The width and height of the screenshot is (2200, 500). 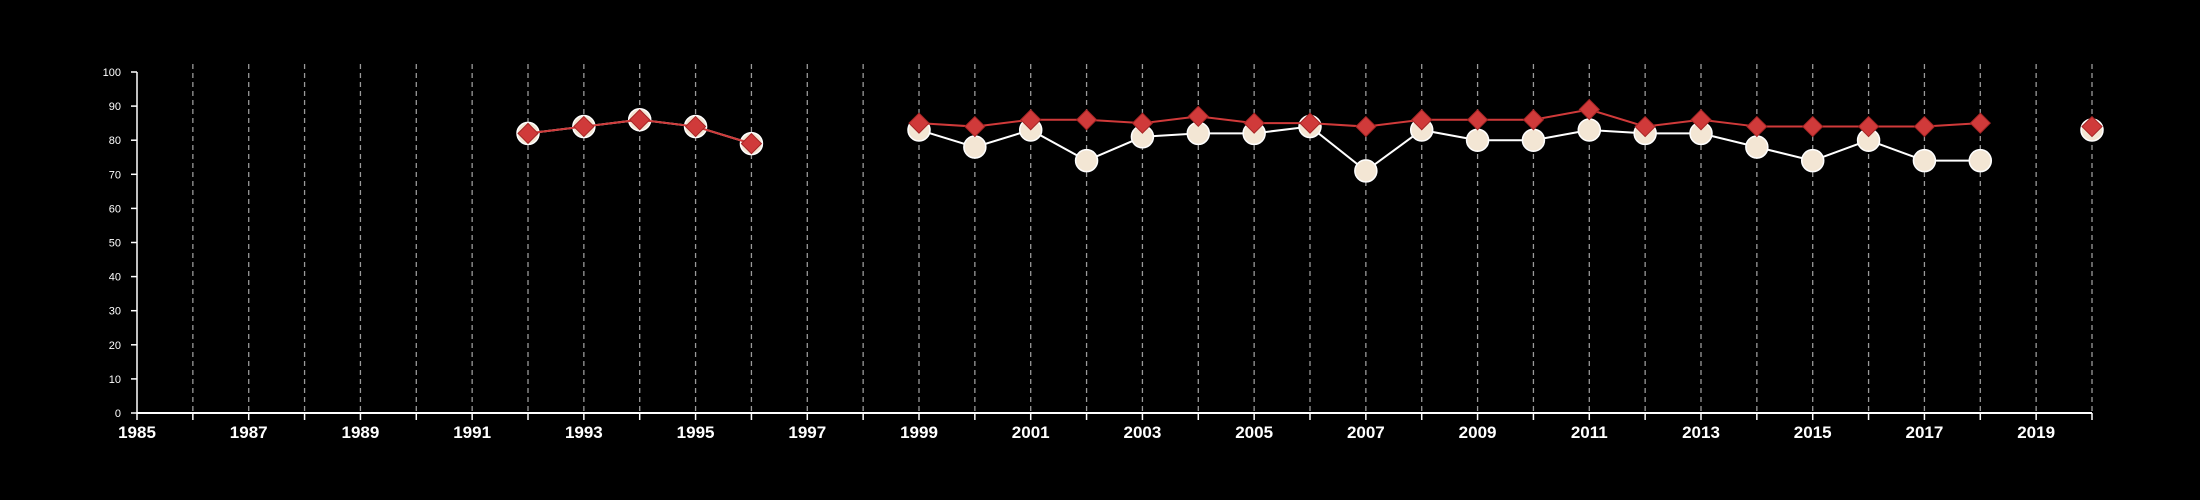 What do you see at coordinates (1143, 432) in the screenshot?
I see `x-tick-label: 2003` at bounding box center [1143, 432].